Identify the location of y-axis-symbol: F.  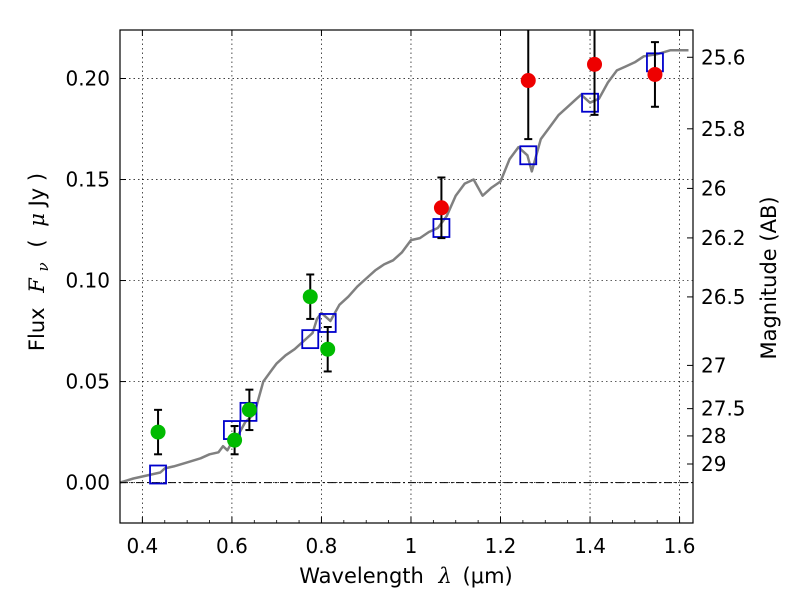
(37, 285).